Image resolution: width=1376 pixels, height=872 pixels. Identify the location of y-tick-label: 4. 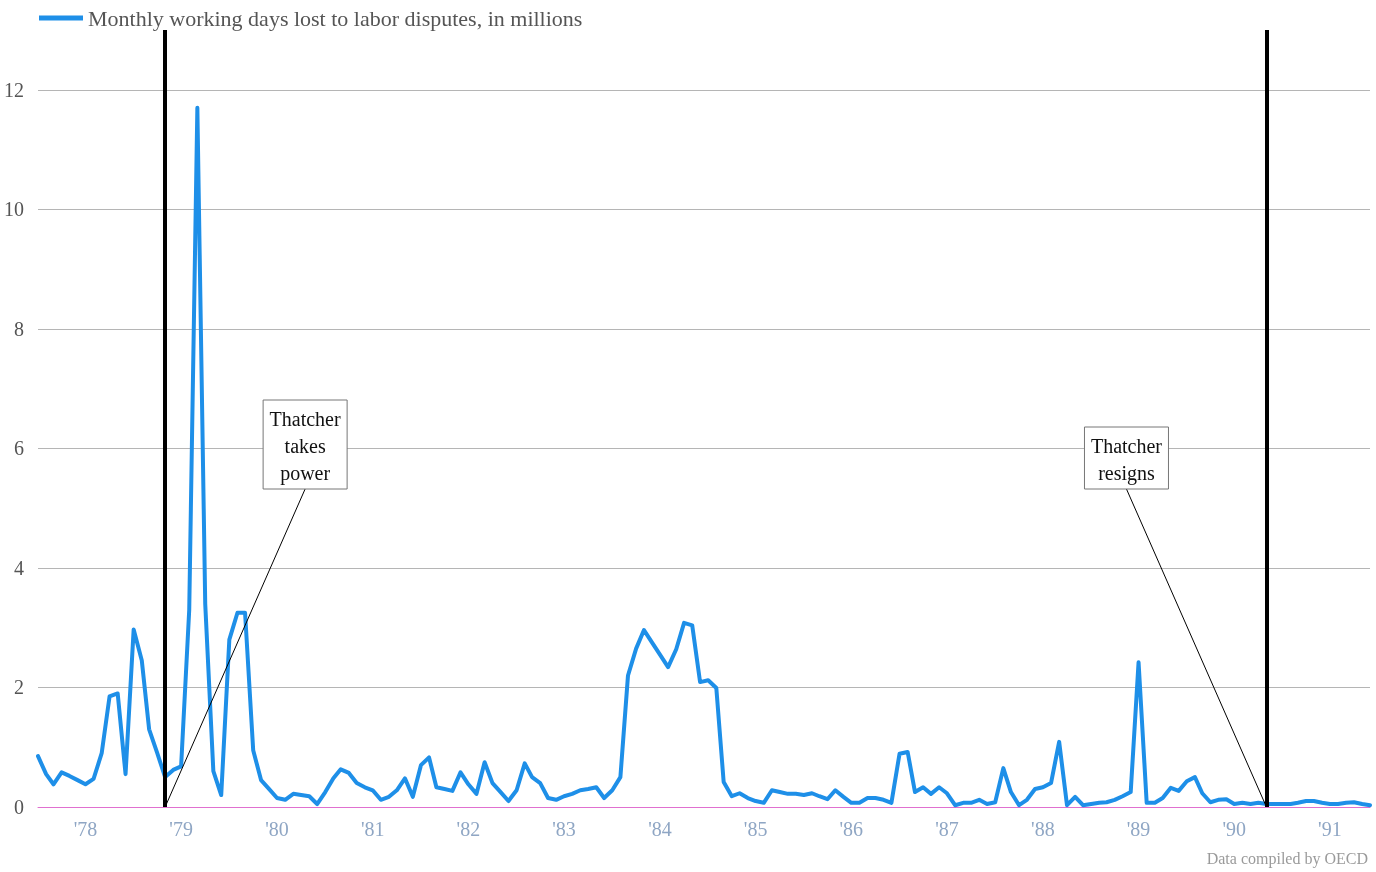
(19, 567).